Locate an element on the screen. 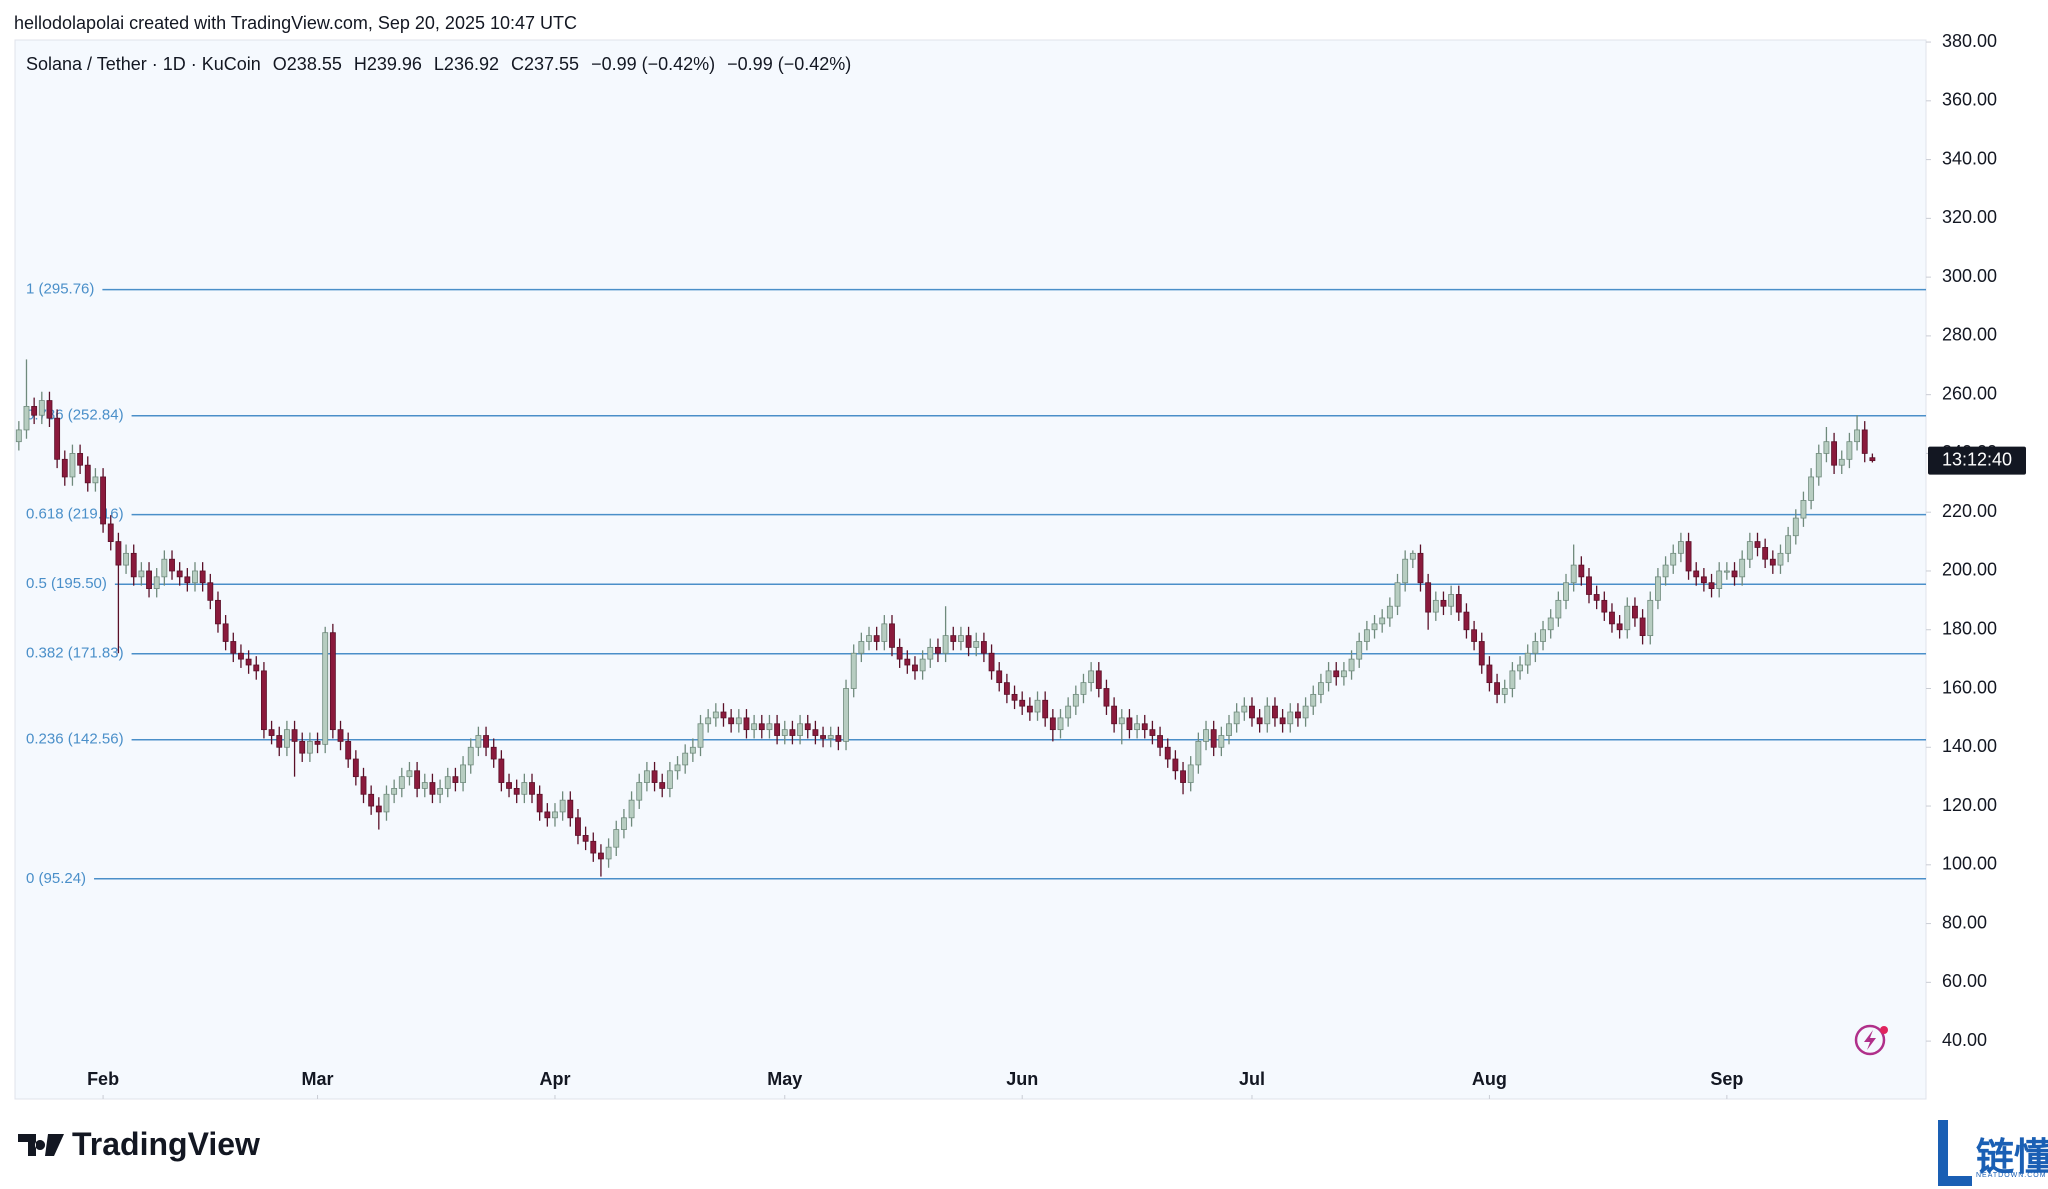 This screenshot has width=2048, height=1189. watermark: 链懂 NEATDOWN.COM is located at coordinates (1992, 1153).